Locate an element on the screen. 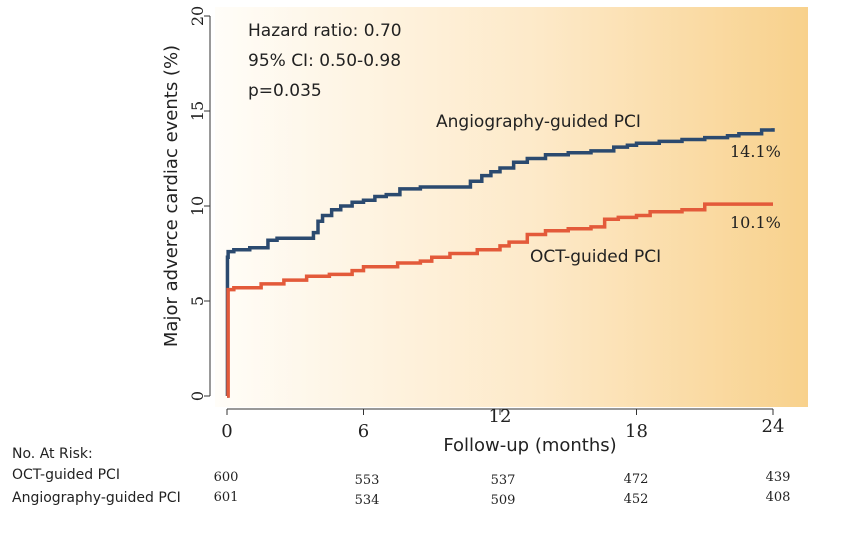 The height and width of the screenshot is (533, 866). y-tick-label: 20 is located at coordinates (197, 16).